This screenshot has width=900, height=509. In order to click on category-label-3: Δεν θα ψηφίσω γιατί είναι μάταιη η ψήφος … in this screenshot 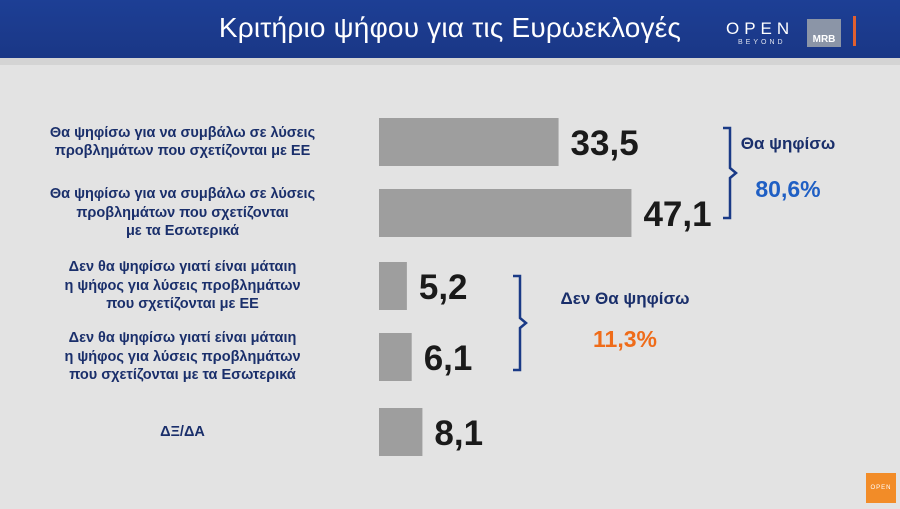, I will do `click(182, 357)`.